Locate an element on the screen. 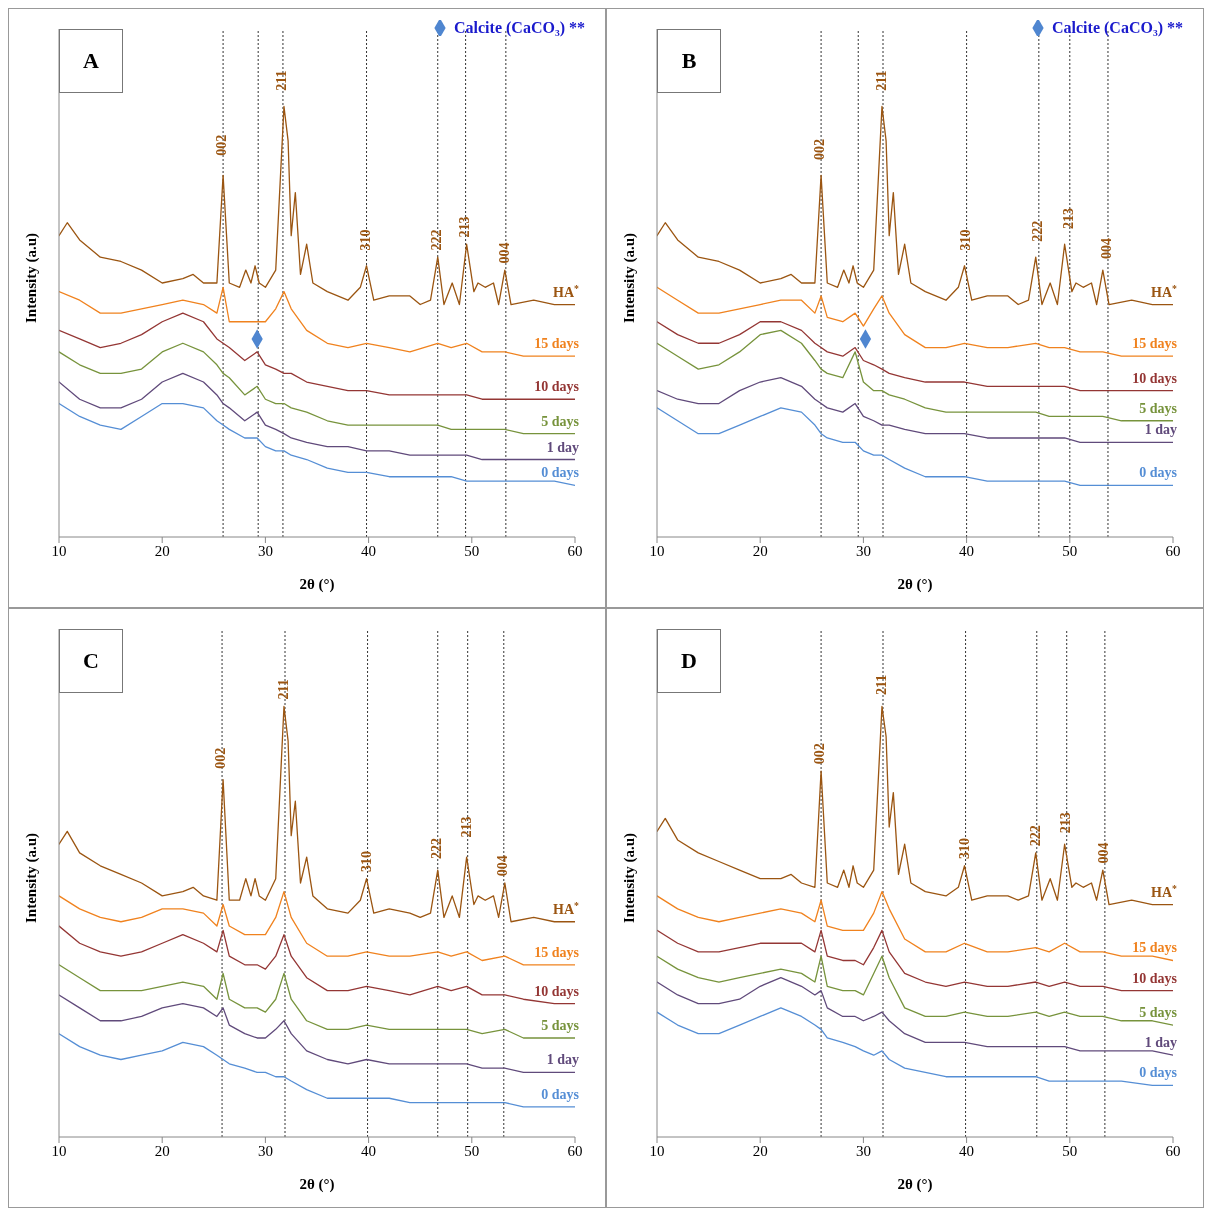 The image size is (1212, 1209). chart-title: A is located at coordinates (91, 61).